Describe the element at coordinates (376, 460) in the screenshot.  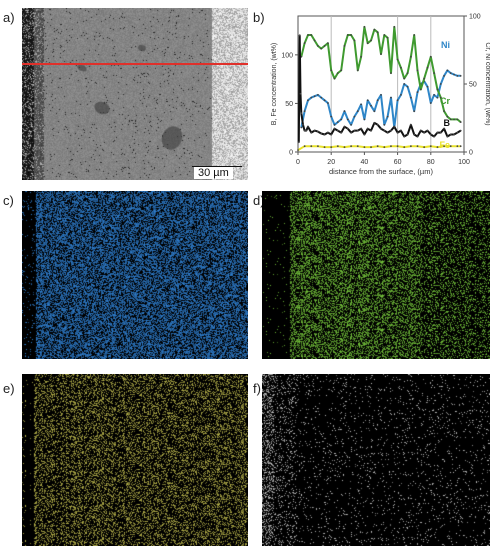
I see `element-map-f` at that location.